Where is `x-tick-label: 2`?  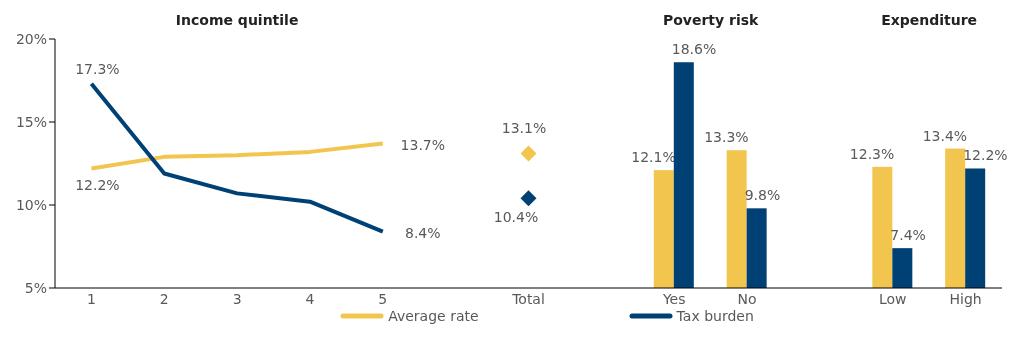 x-tick-label: 2 is located at coordinates (164, 298).